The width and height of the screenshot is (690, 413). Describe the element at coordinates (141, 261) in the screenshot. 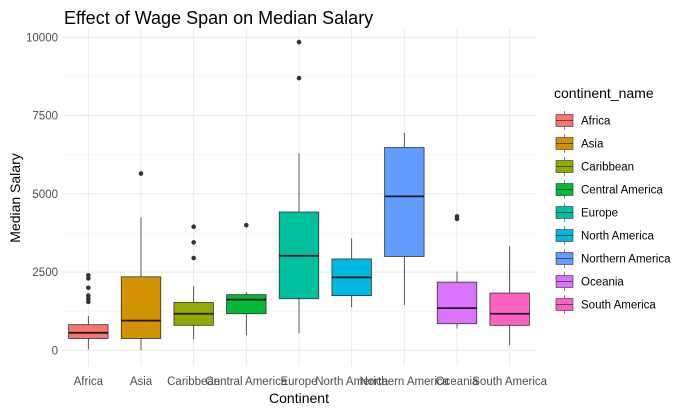

I see `box-asia` at that location.